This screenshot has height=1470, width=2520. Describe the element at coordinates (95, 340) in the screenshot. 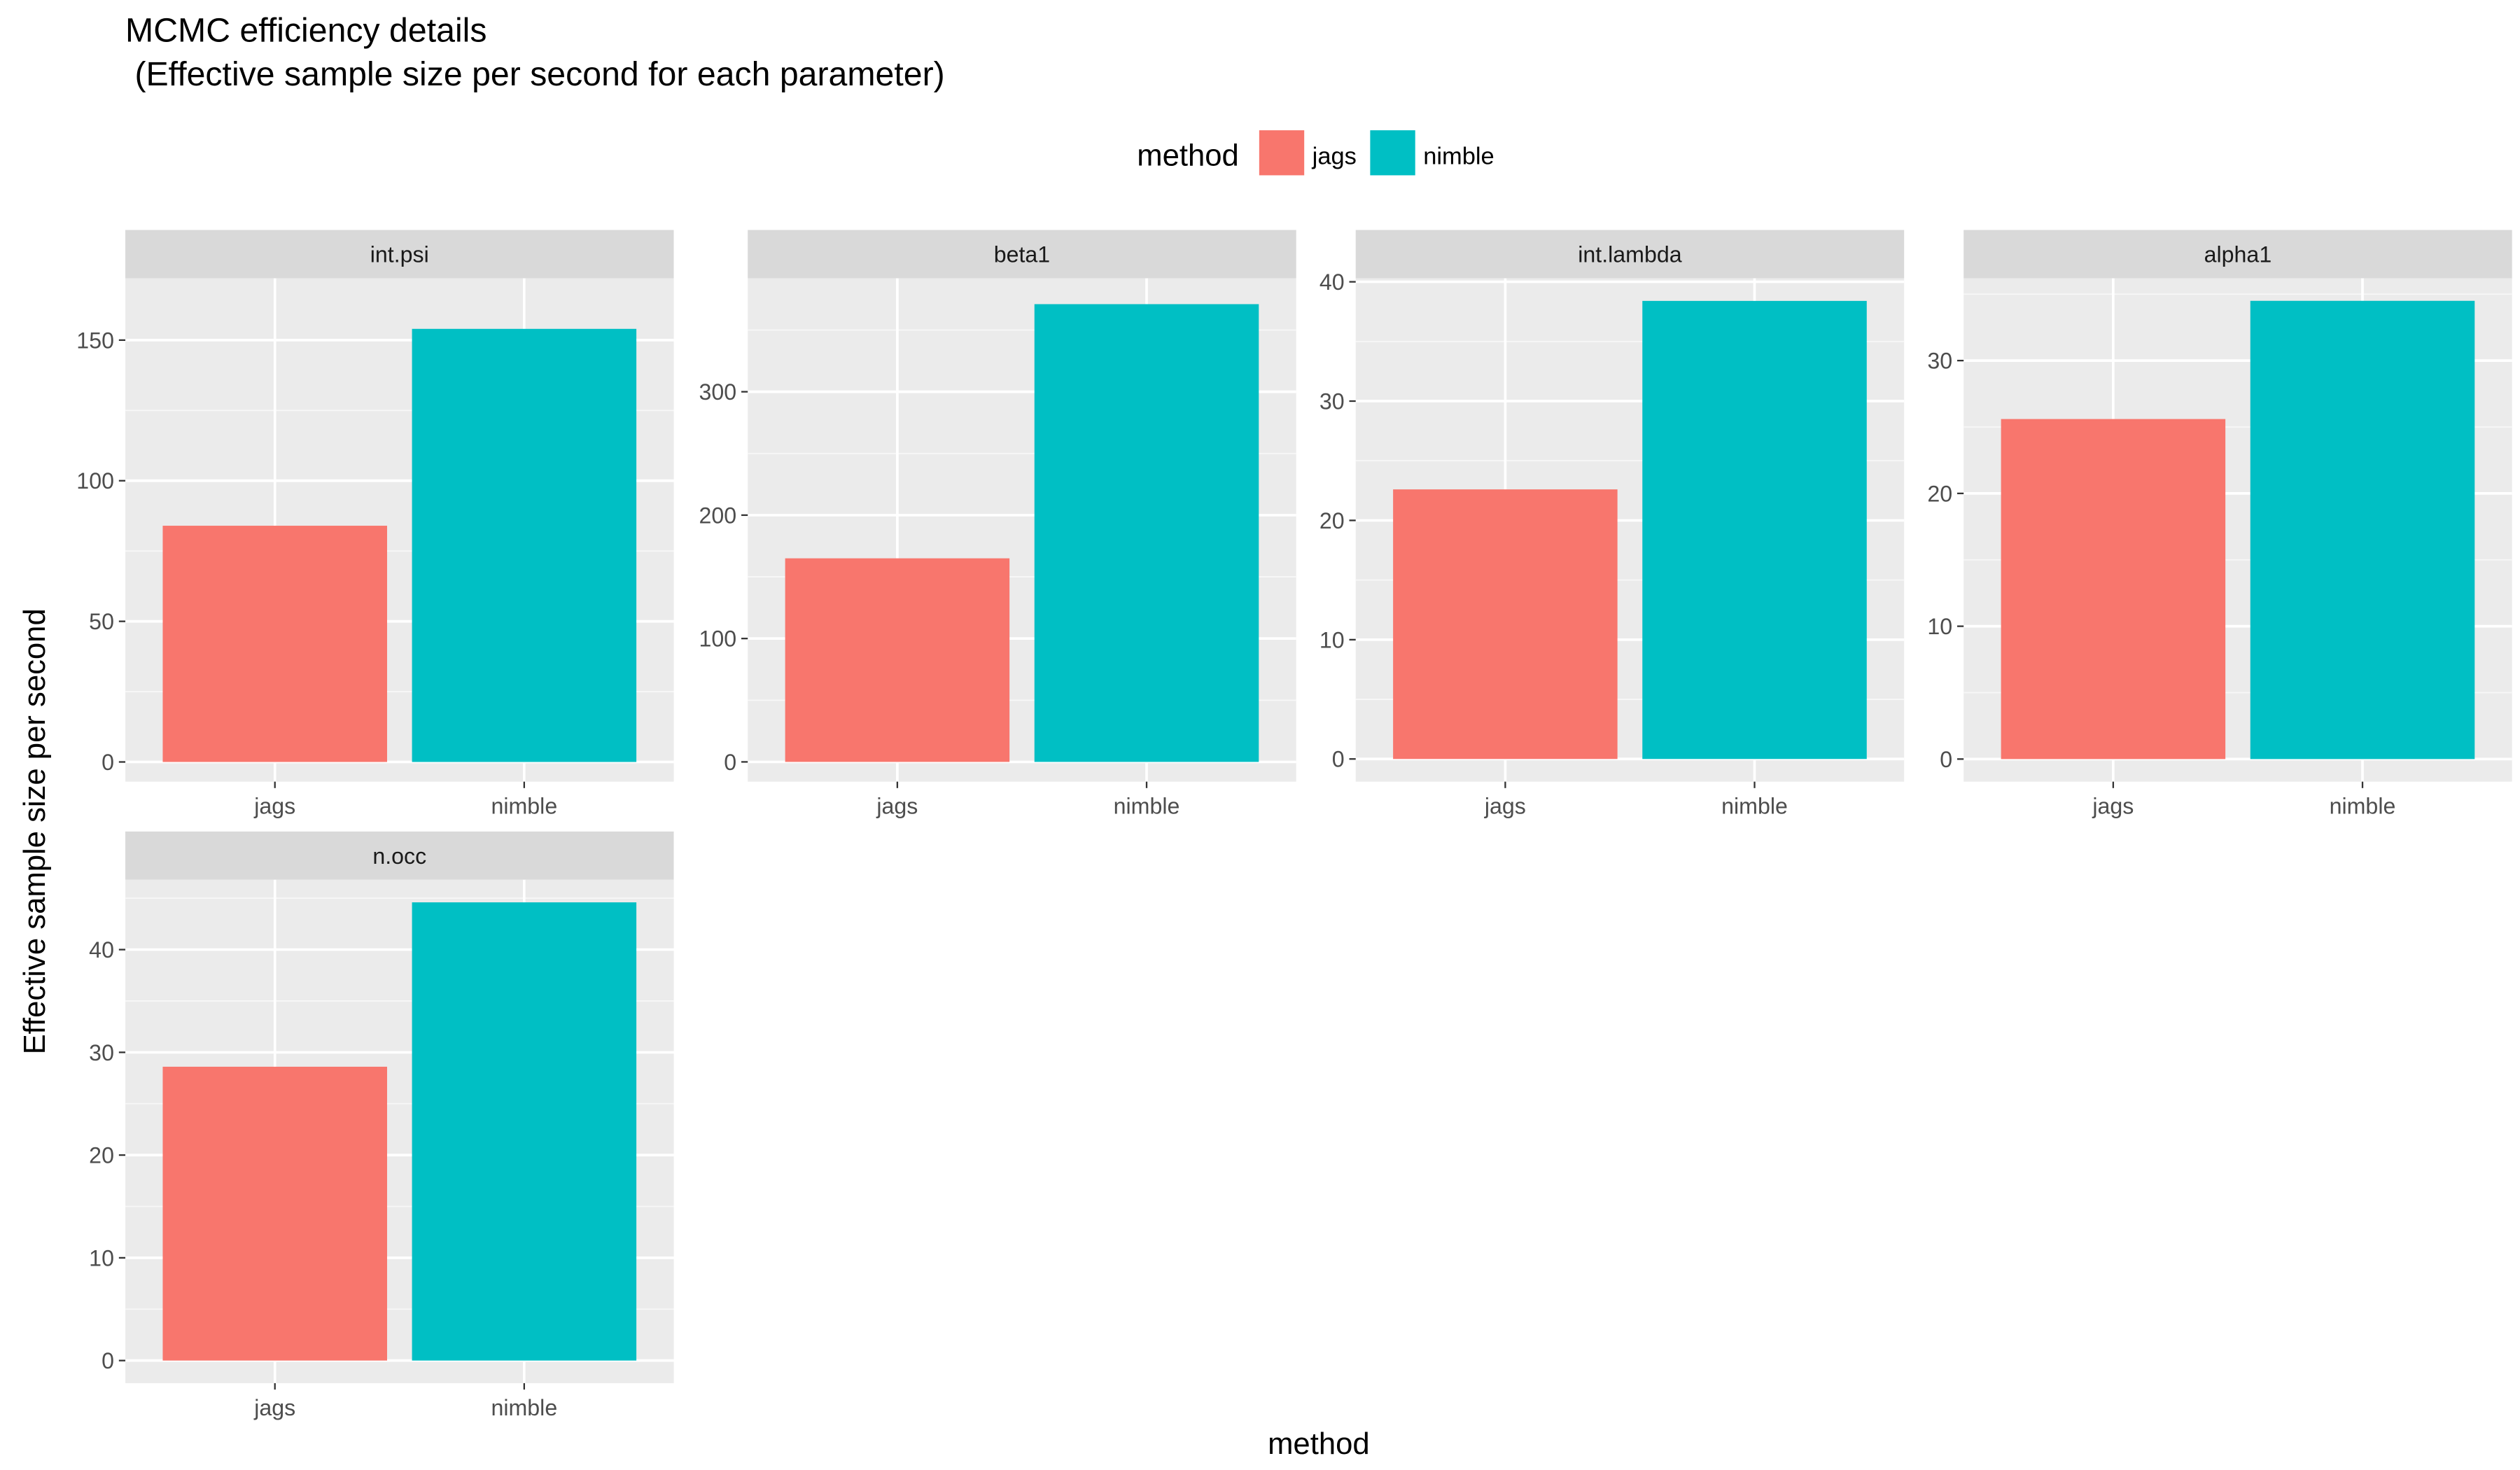

I see `y-tick-label: 150` at that location.